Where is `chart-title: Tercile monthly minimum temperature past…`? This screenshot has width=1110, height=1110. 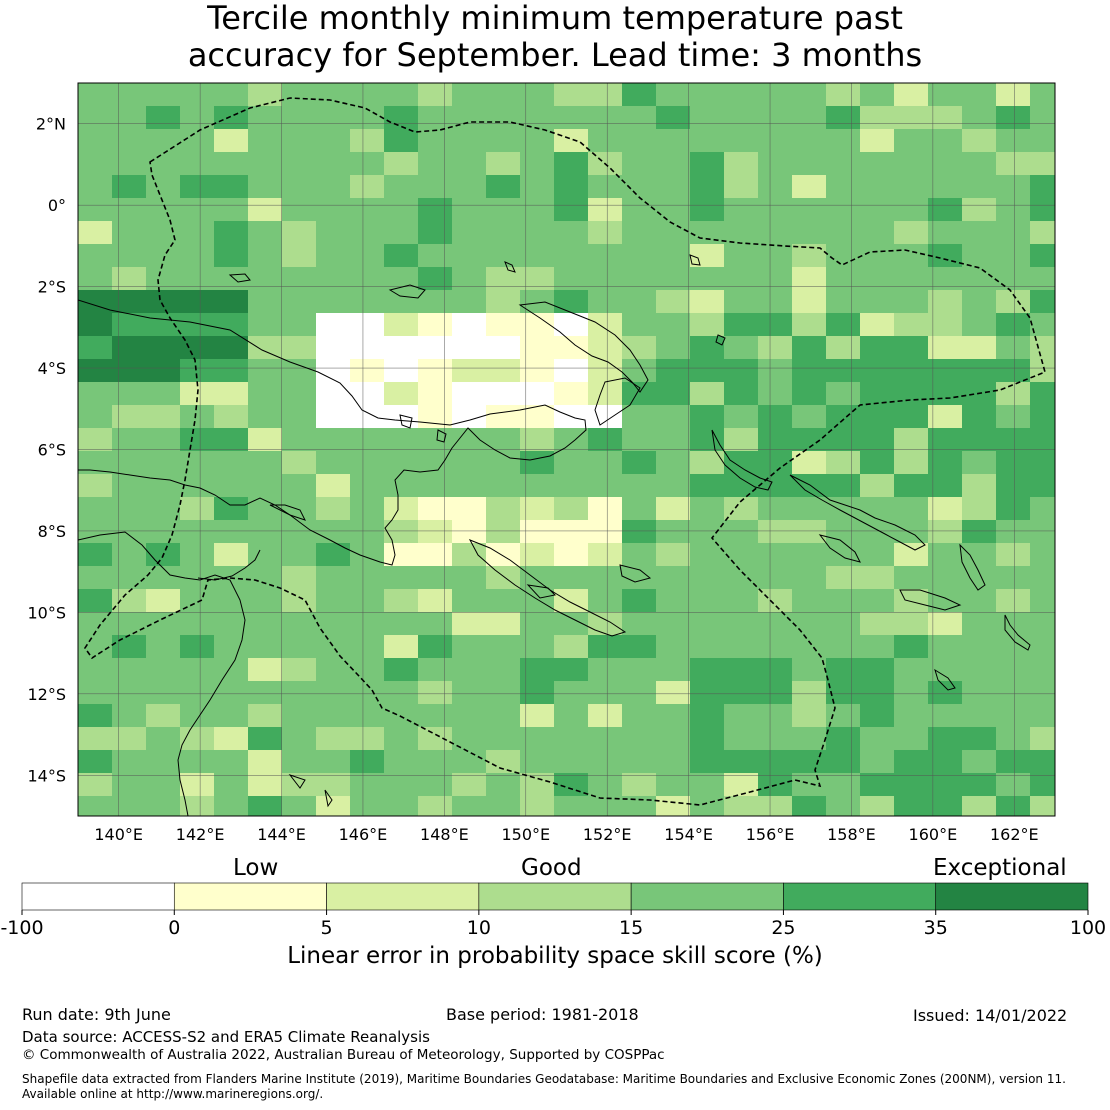 chart-title: Tercile monthly minimum temperature past… is located at coordinates (555, 37).